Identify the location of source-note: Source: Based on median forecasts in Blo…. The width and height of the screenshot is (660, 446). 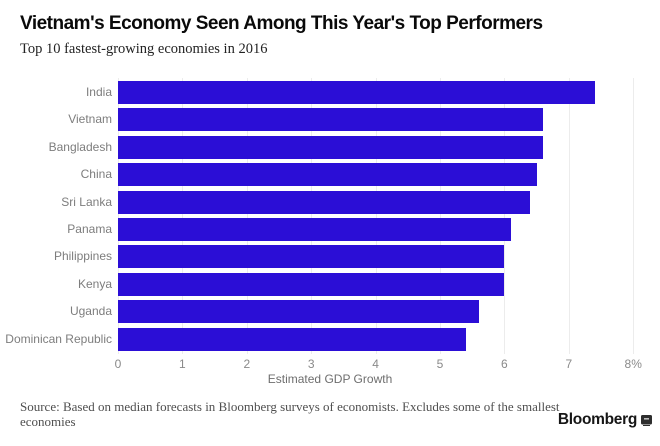
(290, 414).